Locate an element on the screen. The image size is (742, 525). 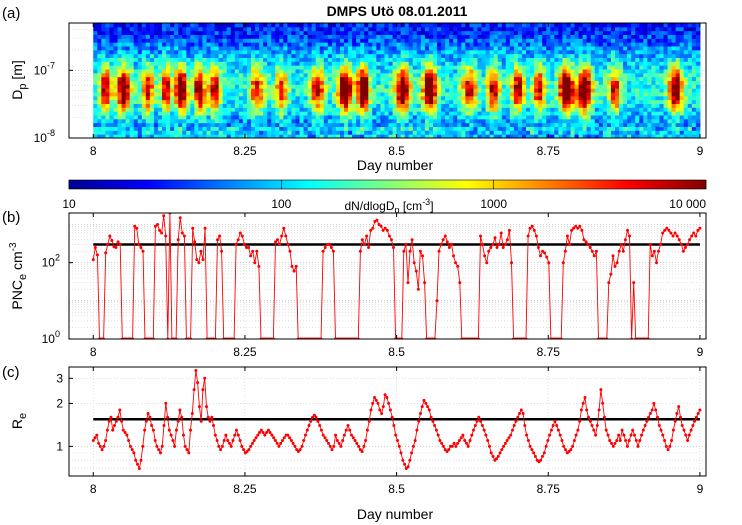
panel-b-ytick-exp: 0 is located at coordinates (57, 334).